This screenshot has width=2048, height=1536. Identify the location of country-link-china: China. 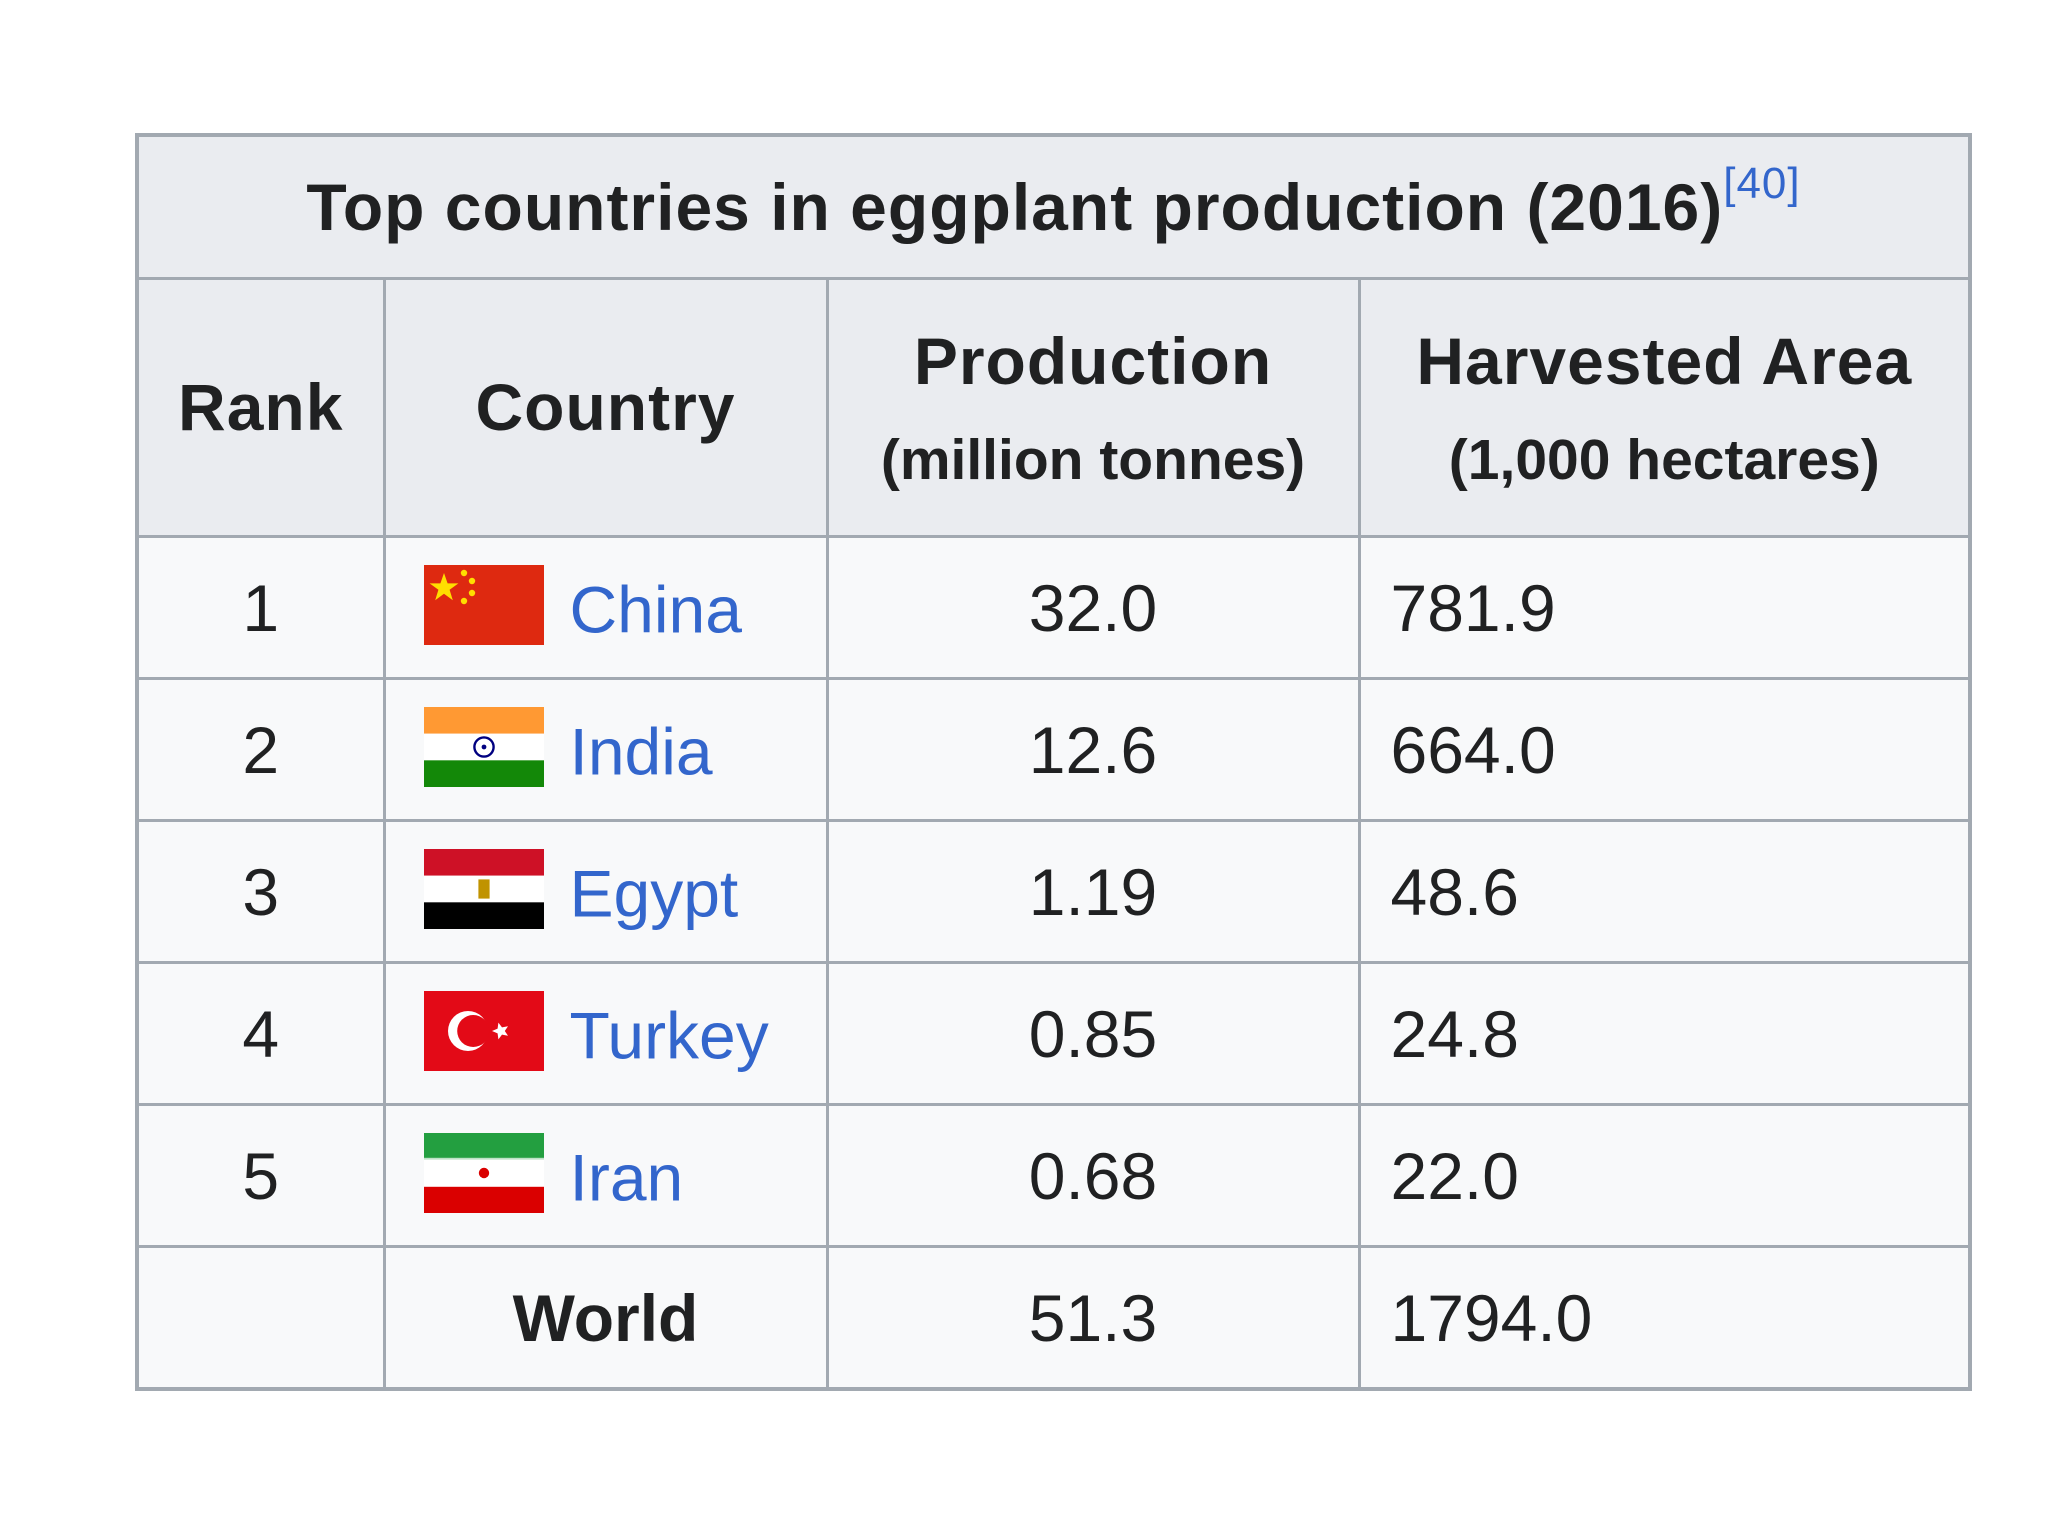
(655, 609).